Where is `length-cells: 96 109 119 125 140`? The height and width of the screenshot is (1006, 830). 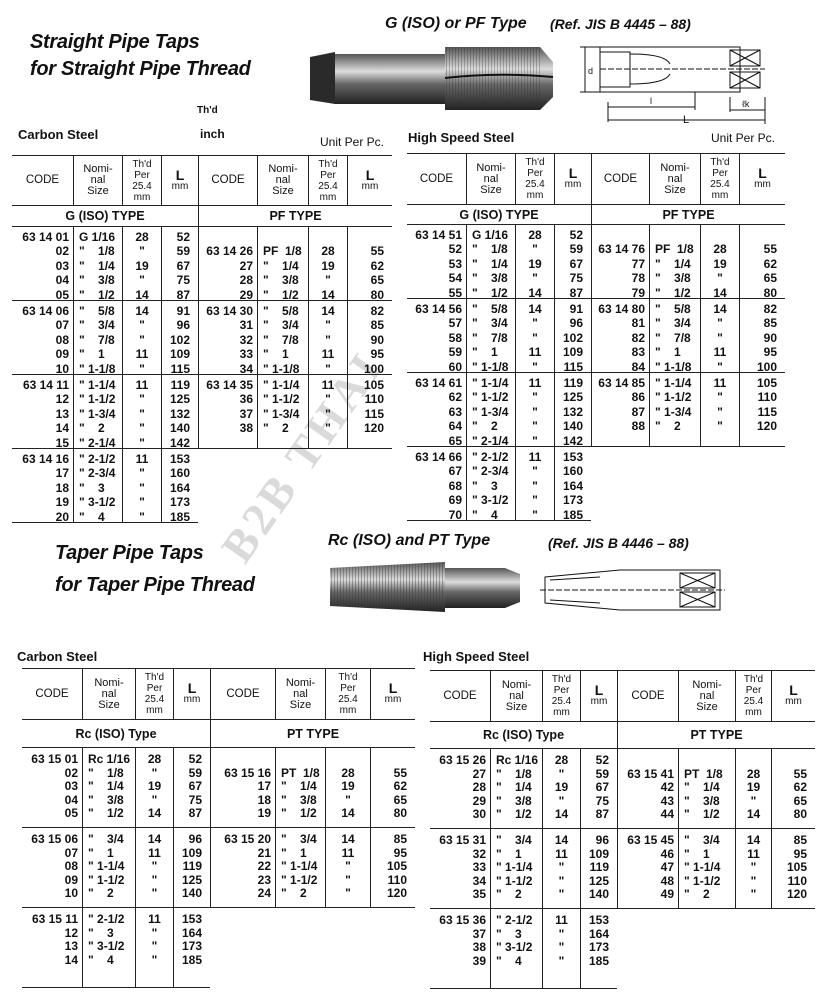
length-cells: 96 109 119 125 140 is located at coordinates (191, 868).